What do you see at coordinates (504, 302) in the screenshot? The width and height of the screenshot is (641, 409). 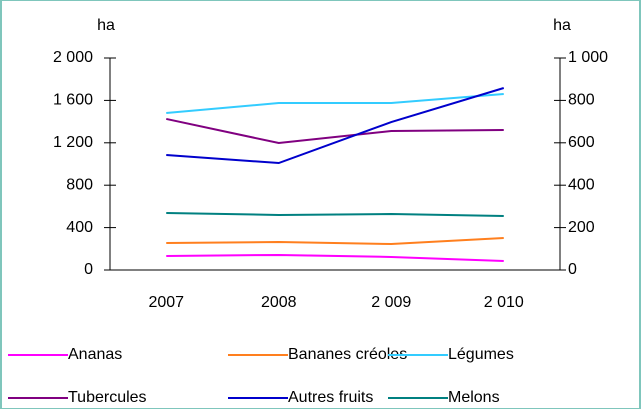 I see `x-tick-label: 2 010` at bounding box center [504, 302].